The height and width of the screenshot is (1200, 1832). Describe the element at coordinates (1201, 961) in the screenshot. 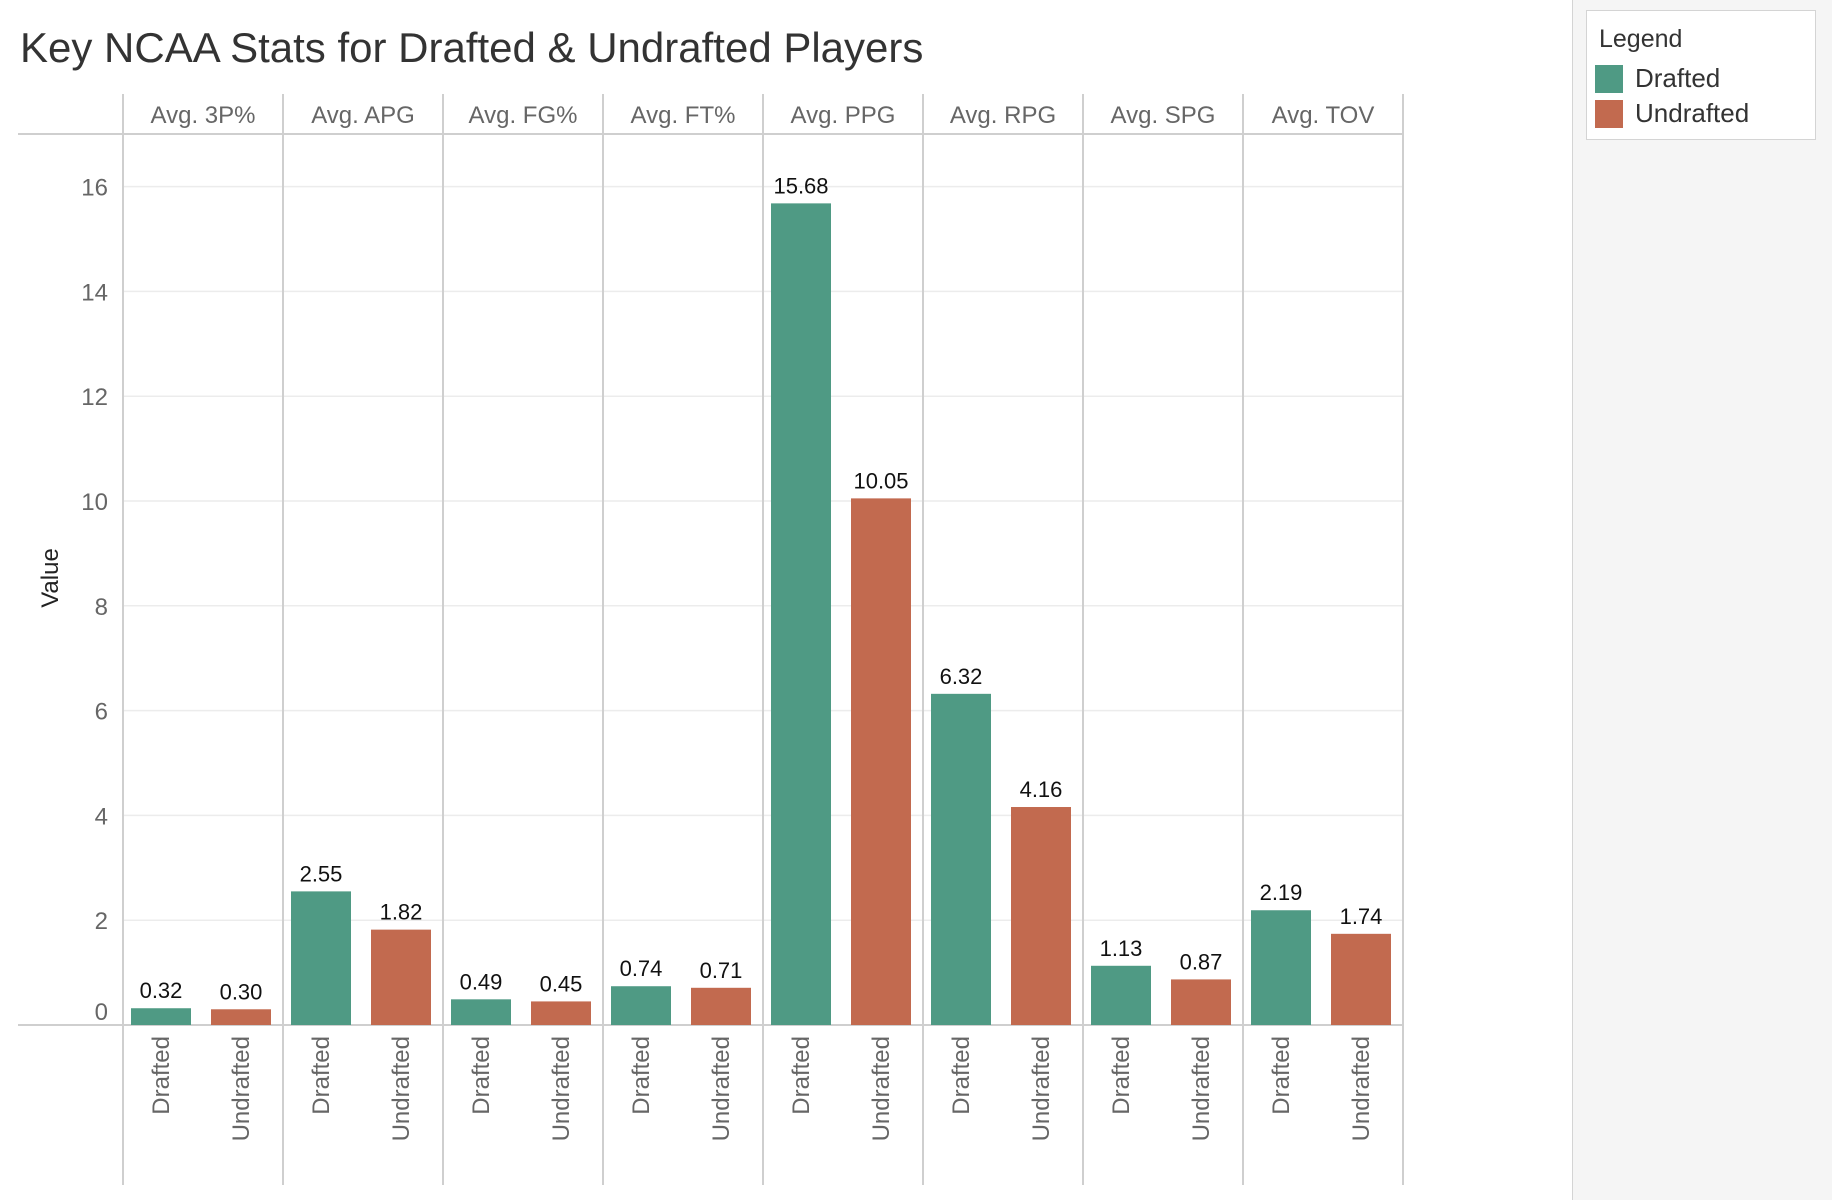

I see `data-label: 0.87` at that location.